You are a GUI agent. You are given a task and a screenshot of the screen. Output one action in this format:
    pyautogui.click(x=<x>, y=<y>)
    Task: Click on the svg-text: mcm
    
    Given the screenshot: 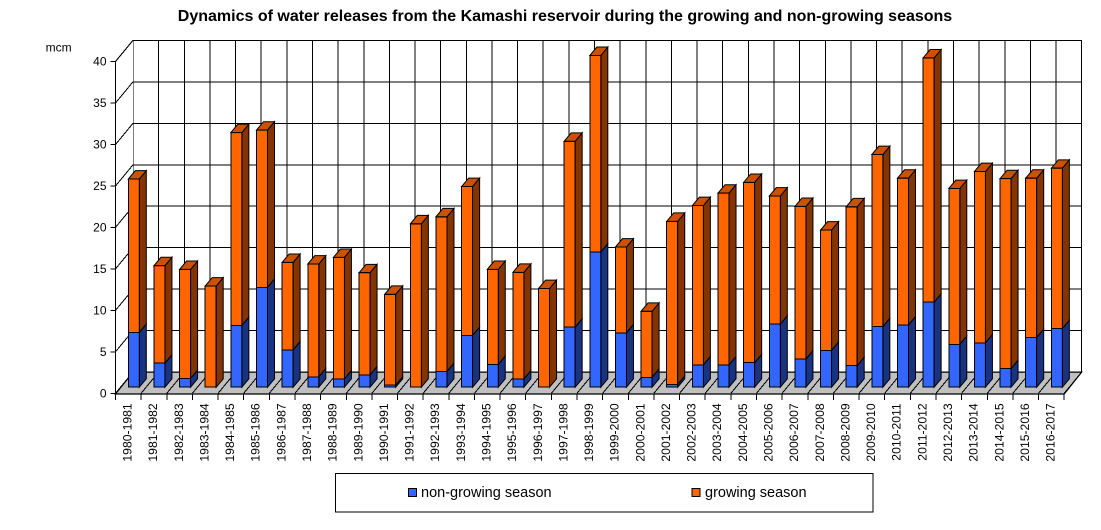 What is the action you would take?
    pyautogui.click(x=59, y=47)
    